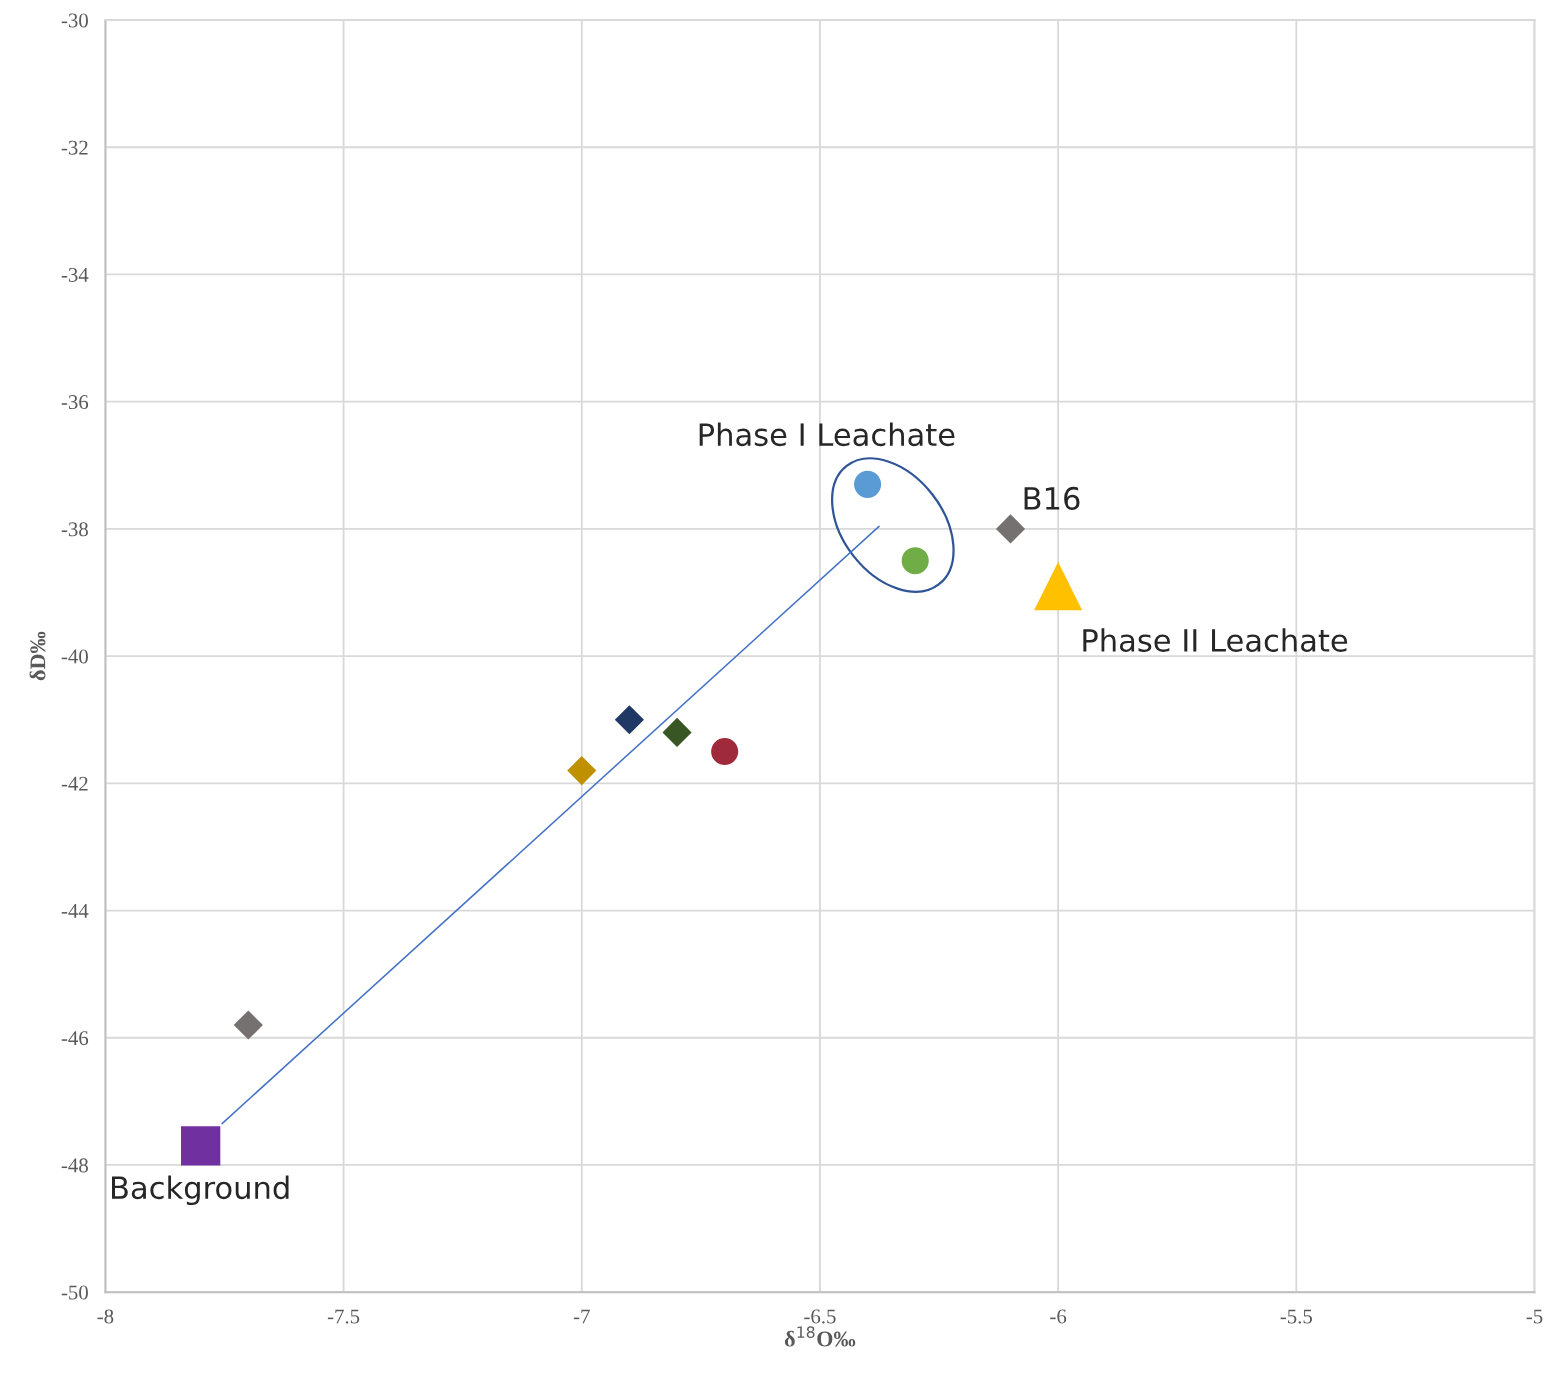 The image size is (1550, 1382). Describe the element at coordinates (37, 656) in the screenshot. I see `y-axis-title: δD‰` at that location.